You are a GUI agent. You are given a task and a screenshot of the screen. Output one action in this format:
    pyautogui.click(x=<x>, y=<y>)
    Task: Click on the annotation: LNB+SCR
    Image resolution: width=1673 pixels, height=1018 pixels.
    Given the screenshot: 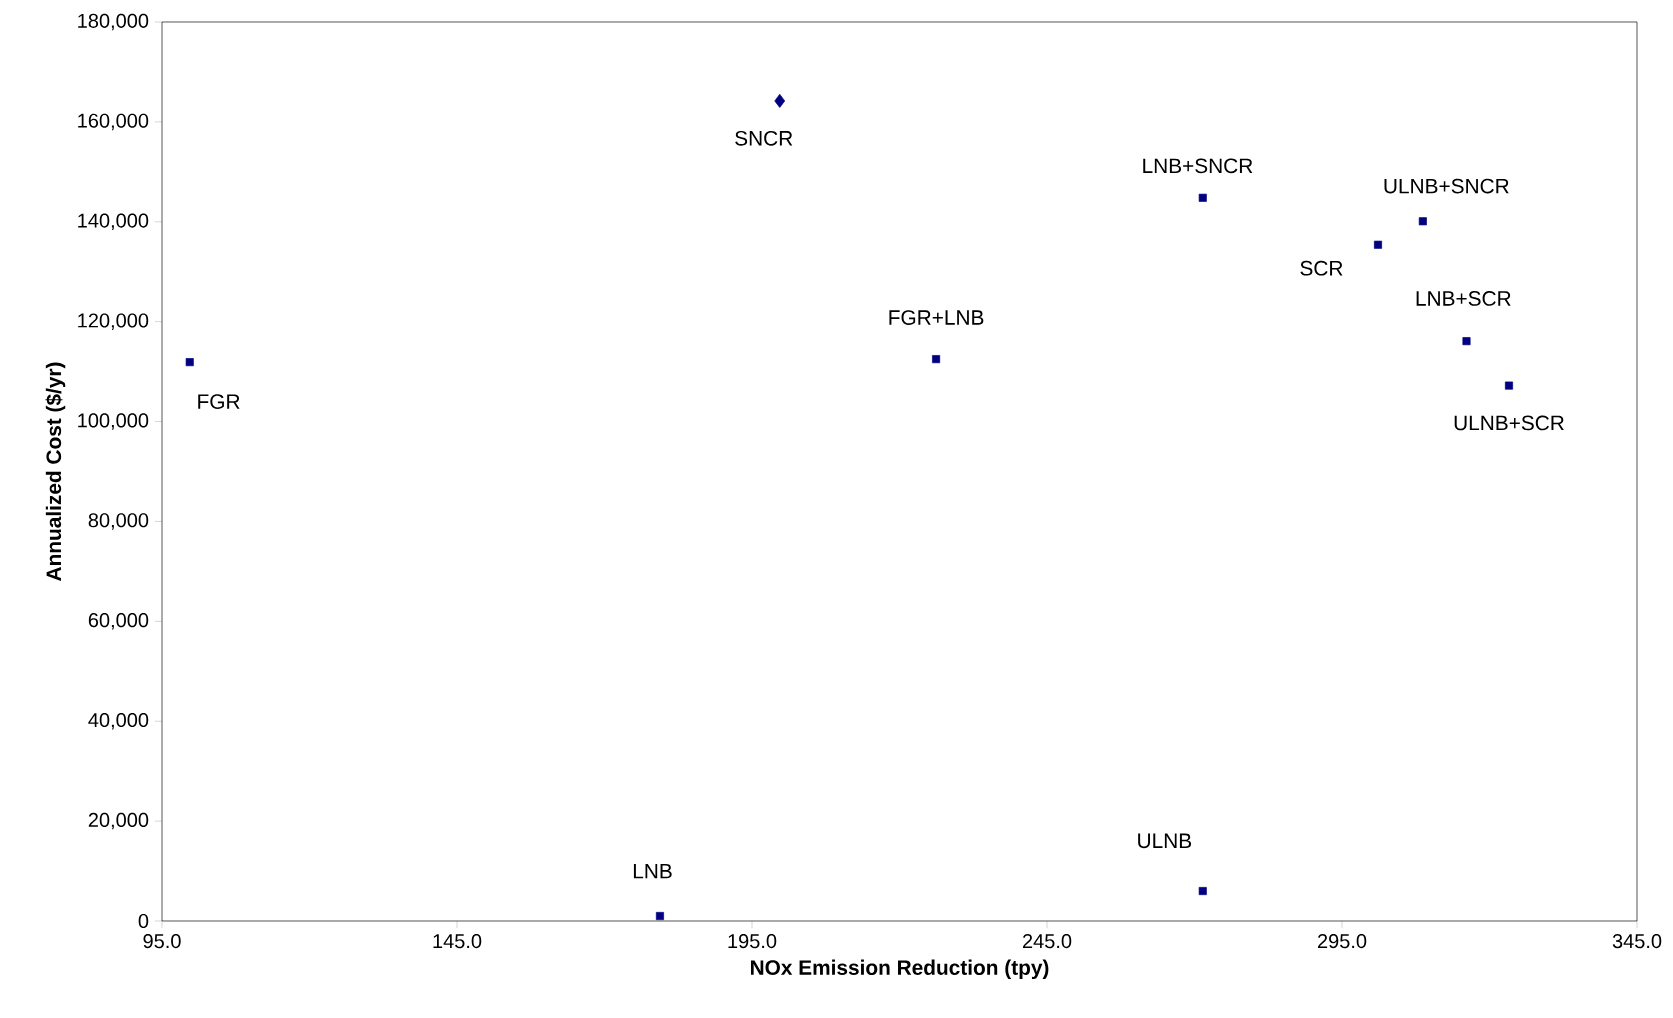 What is the action you would take?
    pyautogui.click(x=1463, y=298)
    